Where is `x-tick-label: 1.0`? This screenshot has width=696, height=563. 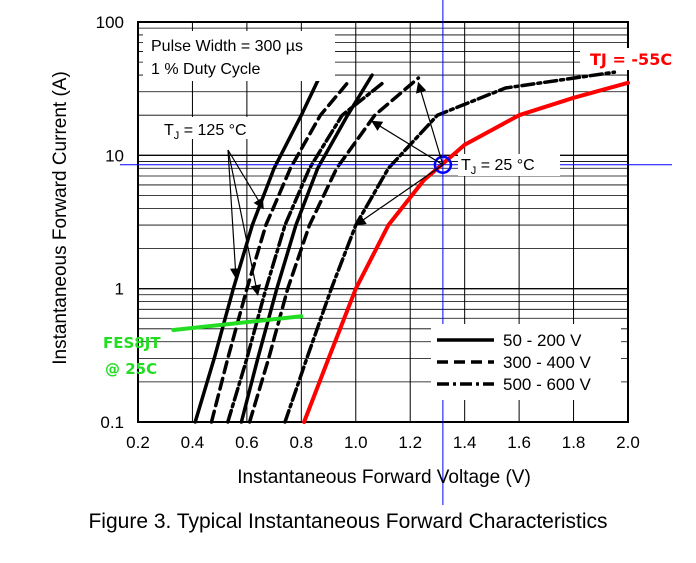 x-tick-label: 1.0 is located at coordinates (356, 442).